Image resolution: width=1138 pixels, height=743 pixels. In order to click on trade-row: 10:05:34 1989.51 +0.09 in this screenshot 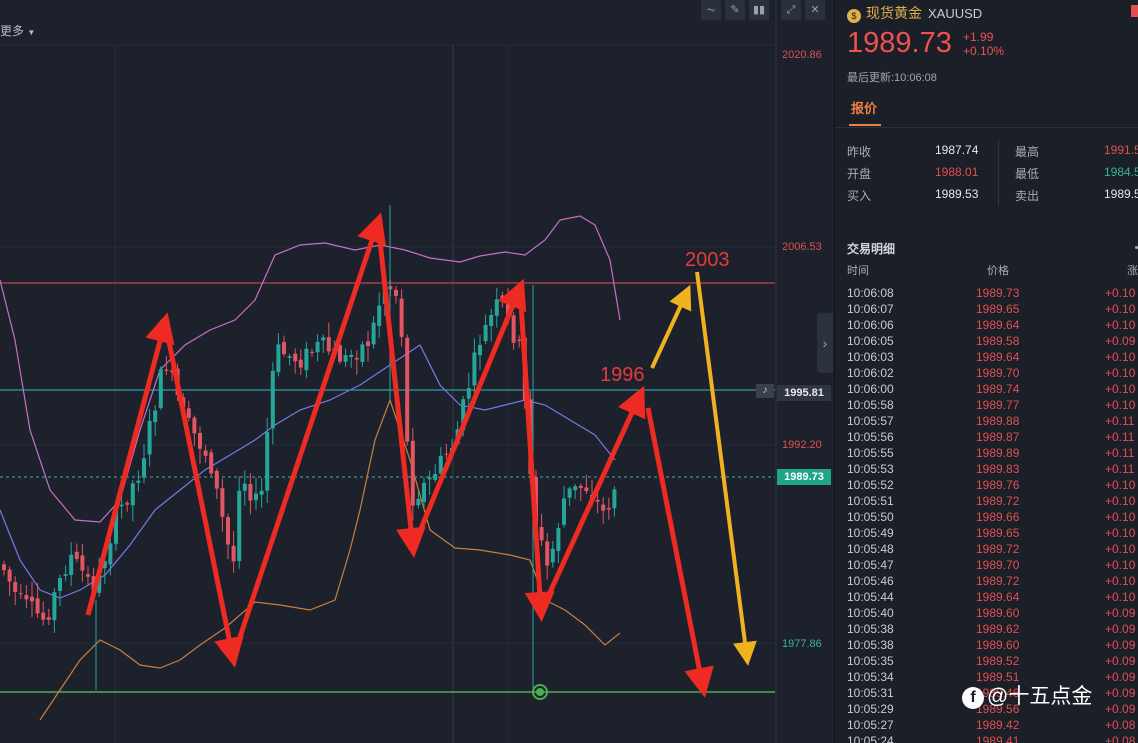, I will do `click(986, 677)`.